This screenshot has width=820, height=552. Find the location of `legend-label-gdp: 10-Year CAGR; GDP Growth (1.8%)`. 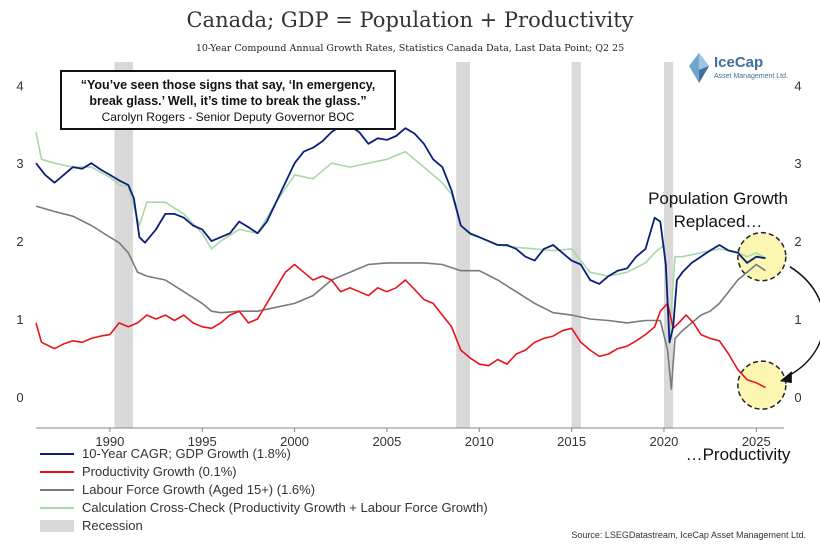

legend-label-gdp: 10-Year CAGR; GDP Growth (1.8%) is located at coordinates (186, 453).